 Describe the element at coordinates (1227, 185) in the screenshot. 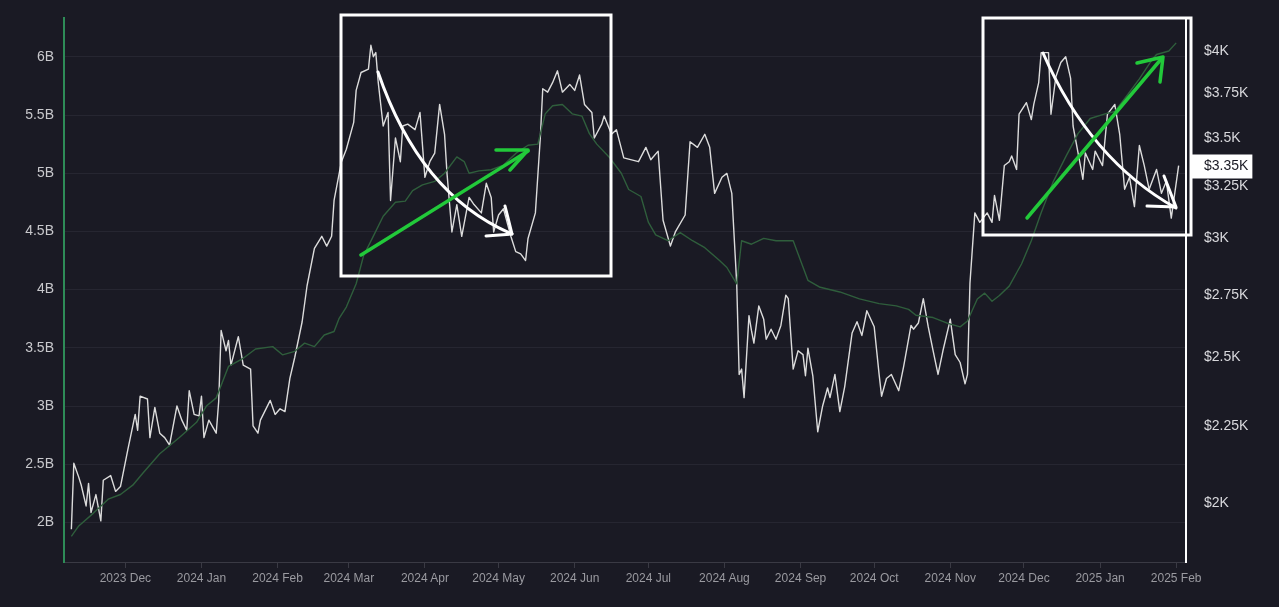

I see `y2-tick-label: $3.25K` at that location.